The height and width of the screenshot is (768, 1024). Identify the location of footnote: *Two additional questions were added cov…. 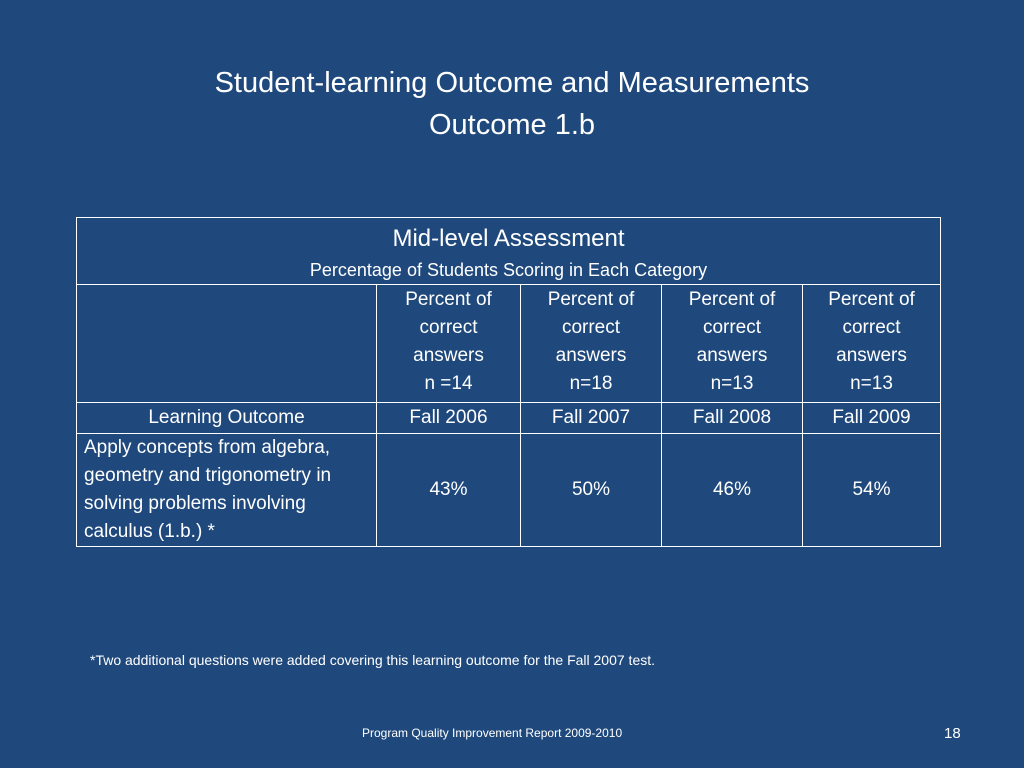
(373, 660).